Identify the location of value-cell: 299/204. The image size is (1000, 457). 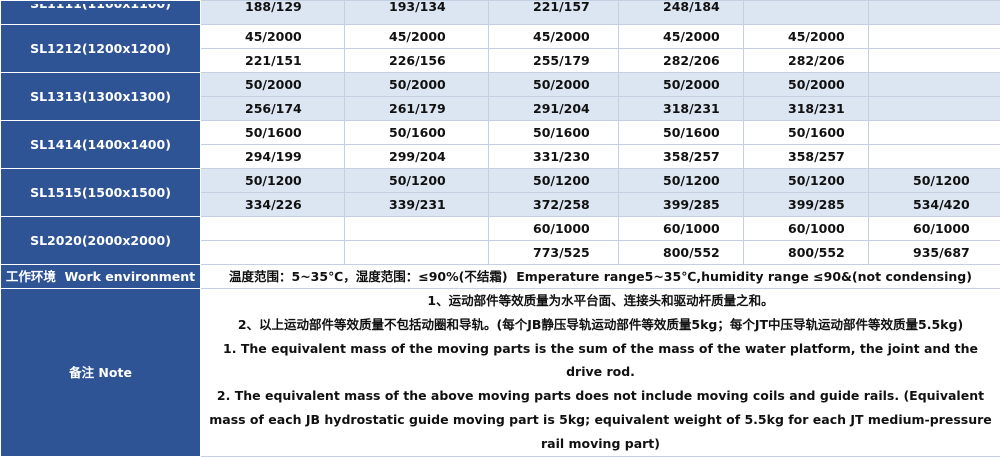
(417, 157).